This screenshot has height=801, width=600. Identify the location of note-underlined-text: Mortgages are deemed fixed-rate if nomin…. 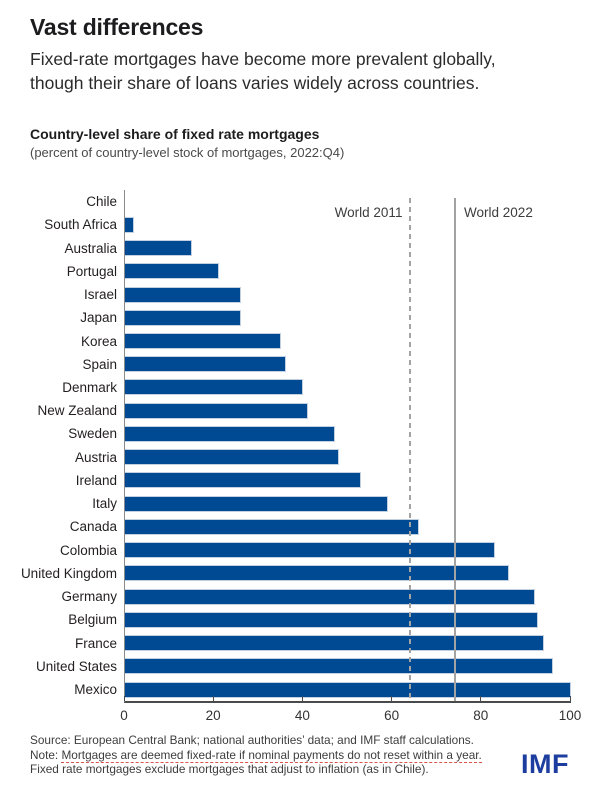
(271, 755).